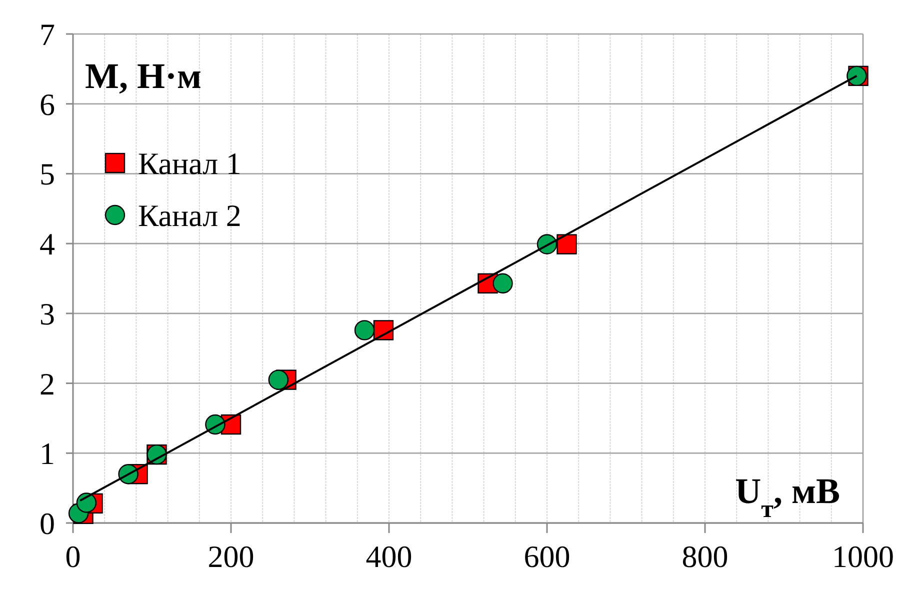  Describe the element at coordinates (389, 556) in the screenshot. I see `x-tick-label: 400` at that location.